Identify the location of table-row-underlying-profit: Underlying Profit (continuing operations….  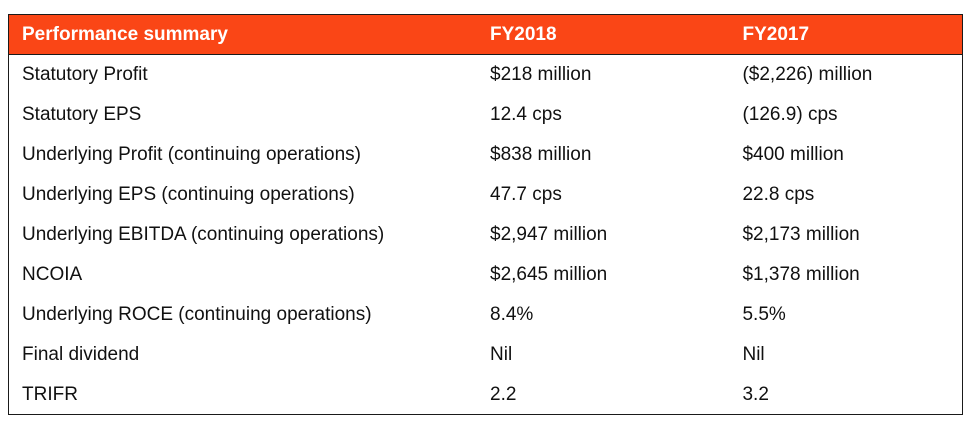
(485, 155).